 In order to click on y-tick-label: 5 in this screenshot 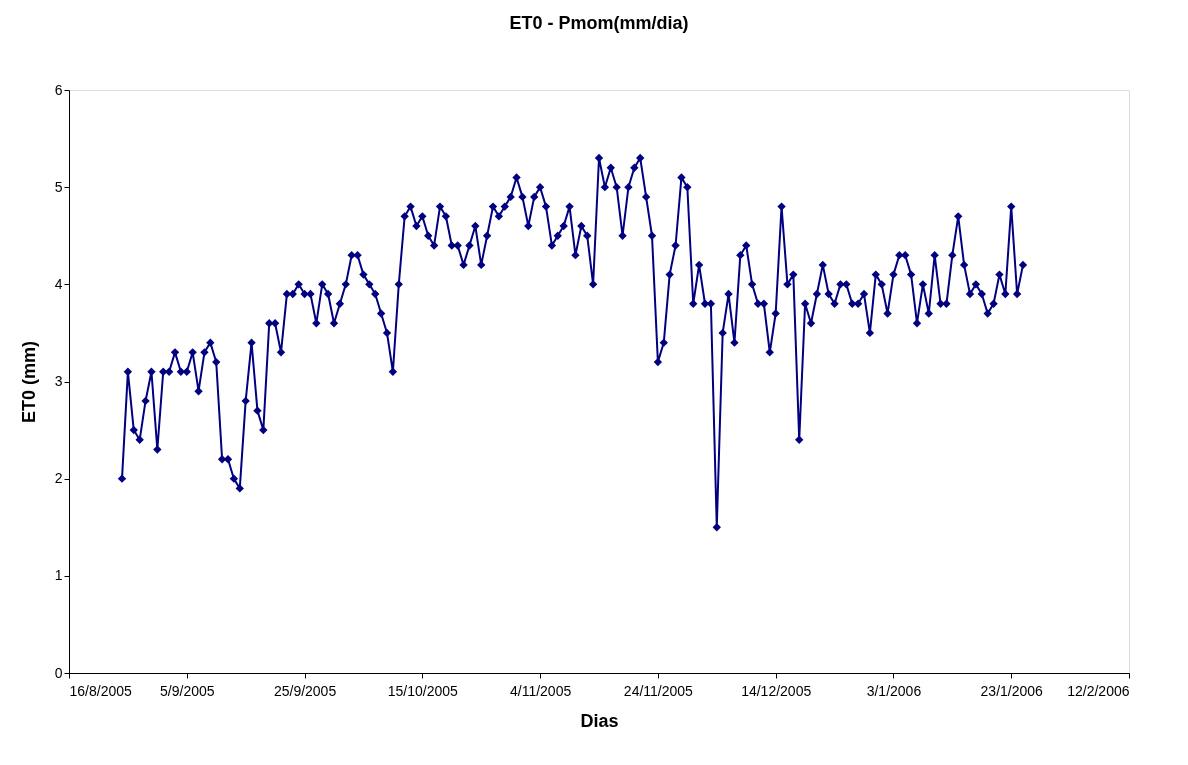, I will do `click(58, 186)`.